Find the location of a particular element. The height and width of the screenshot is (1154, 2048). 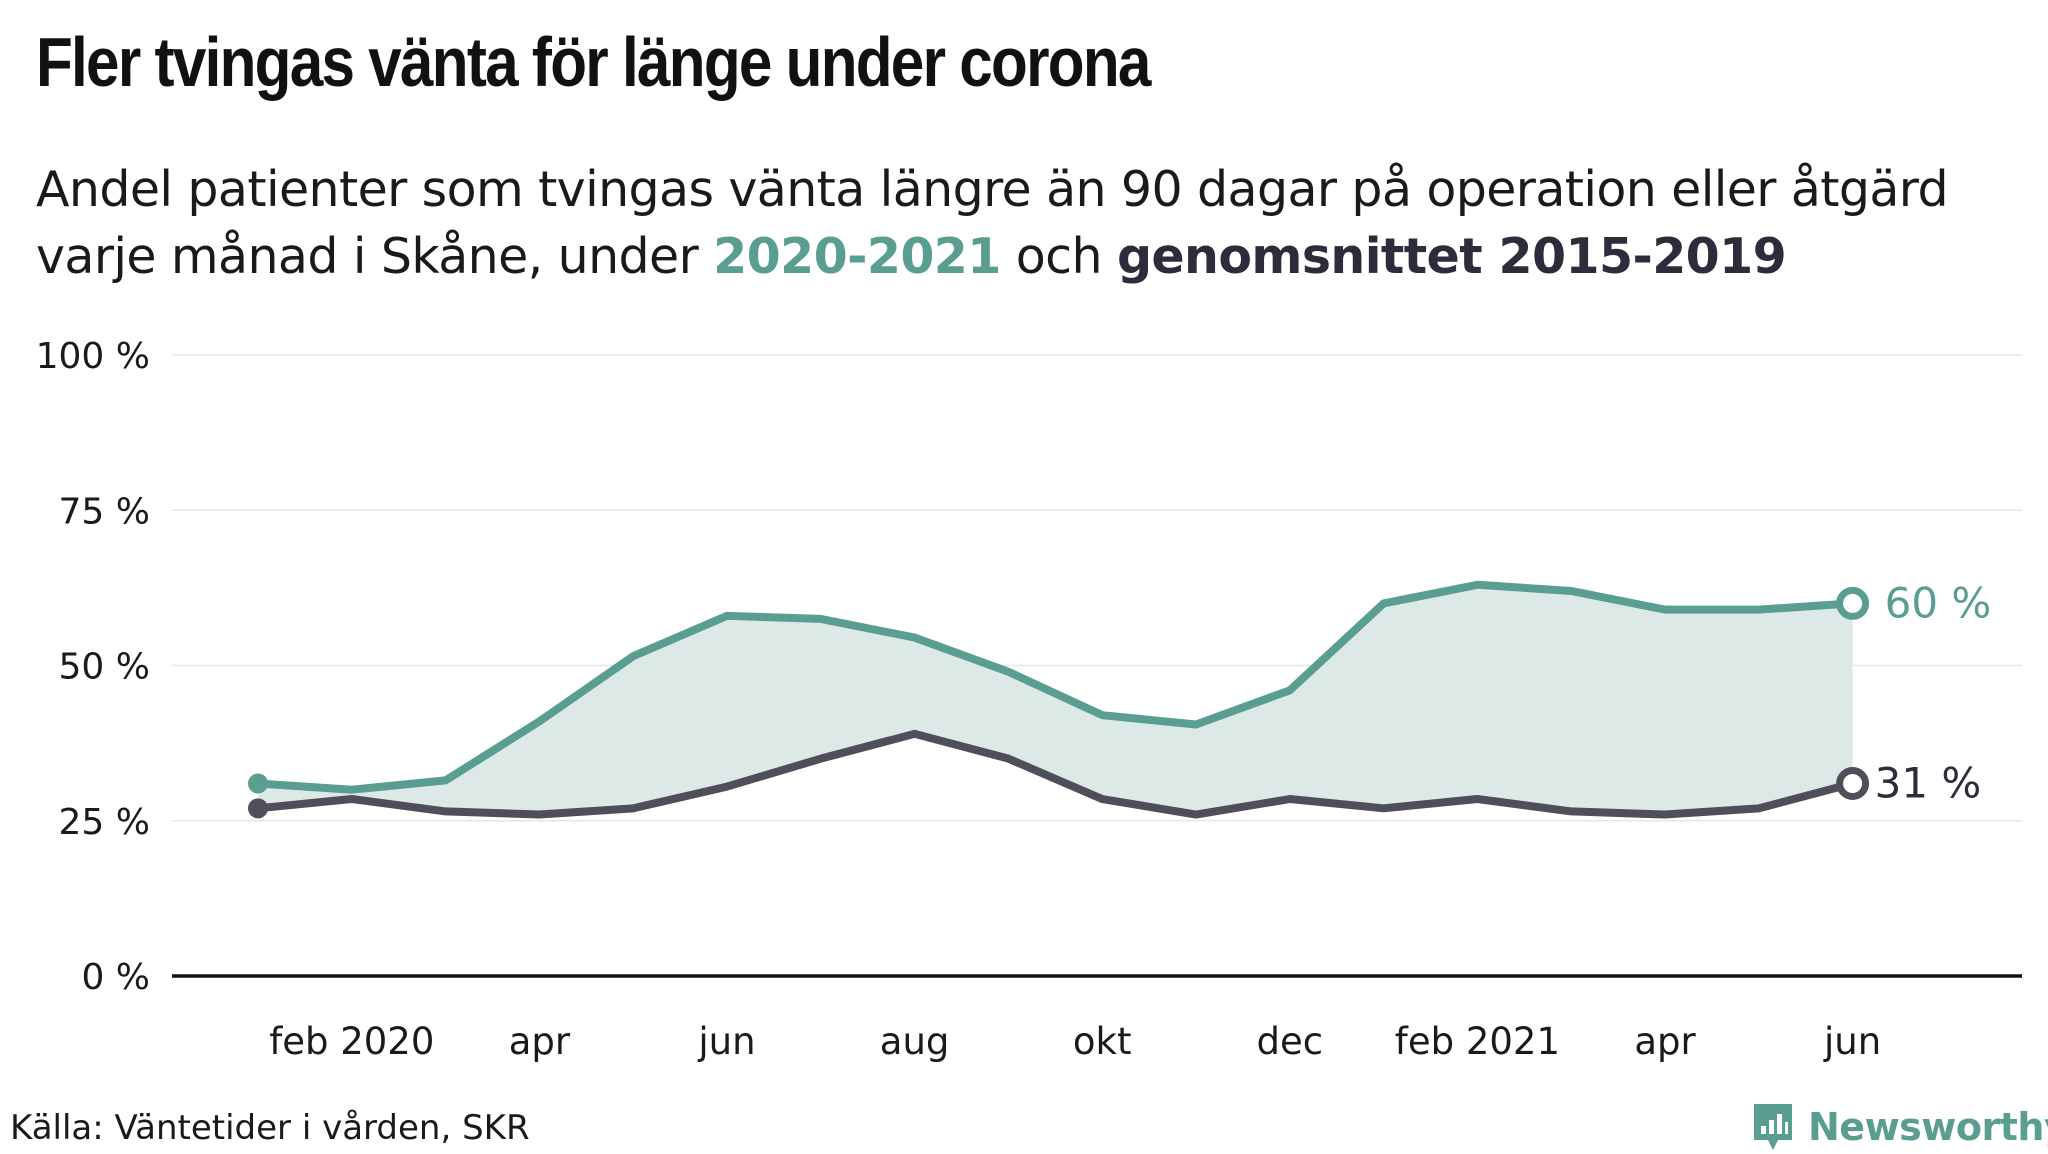

x-tick-label: okt is located at coordinates (1102, 1041).